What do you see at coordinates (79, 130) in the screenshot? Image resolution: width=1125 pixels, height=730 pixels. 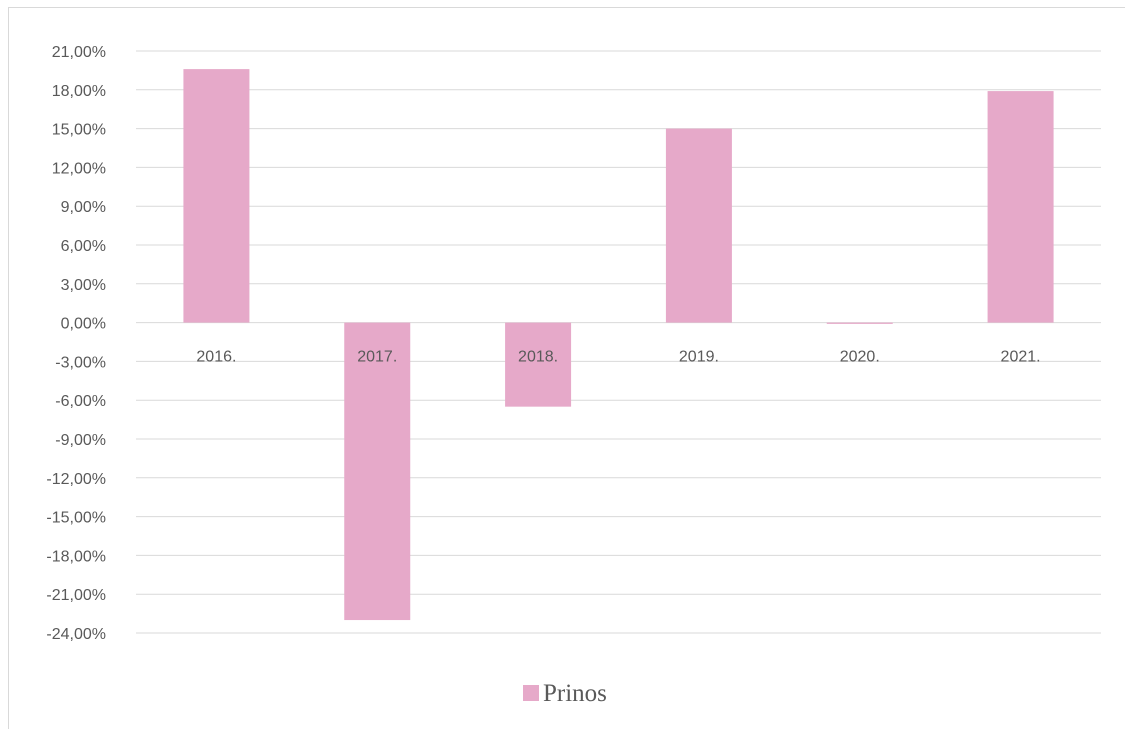 I see `y-tick-label: 15,00%` at bounding box center [79, 130].